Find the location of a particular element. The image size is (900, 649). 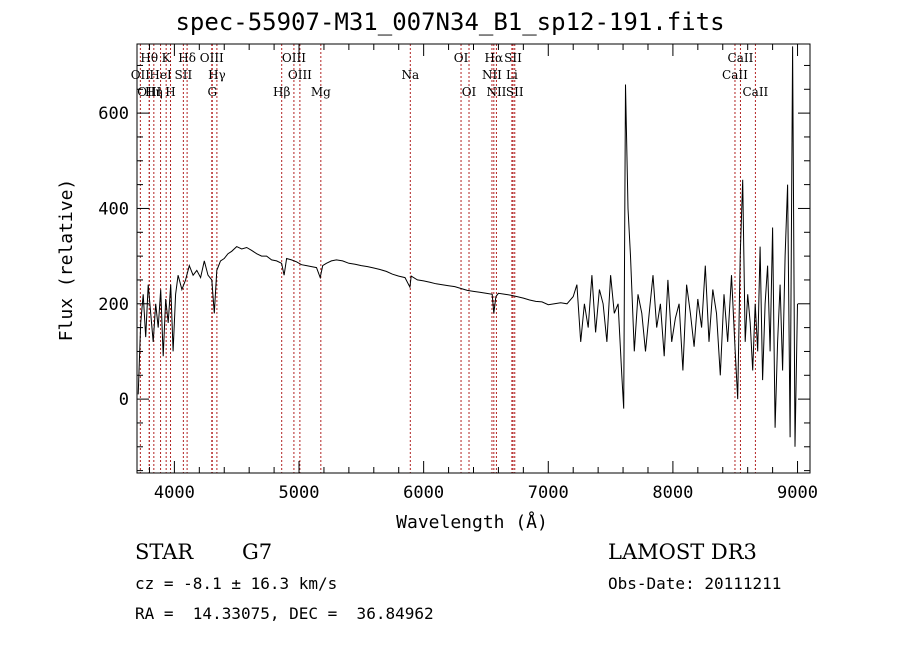

x-tick-label-1: 5000 is located at coordinates (299, 493).